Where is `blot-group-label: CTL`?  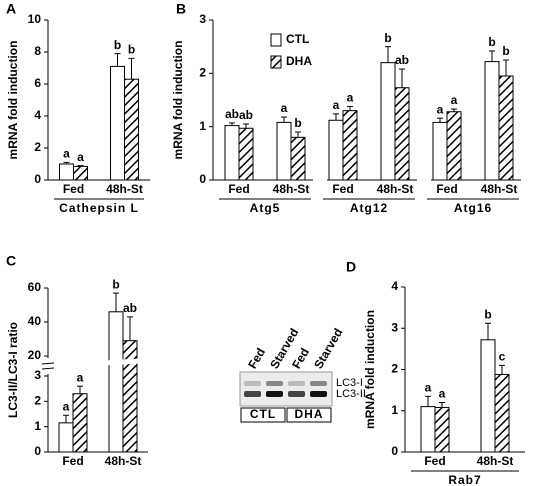
blot-group-label: CTL is located at coordinates (263, 414).